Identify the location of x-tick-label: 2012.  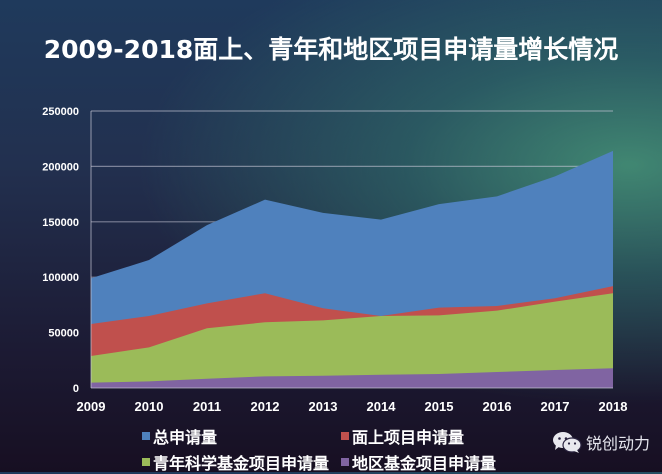
(265, 406).